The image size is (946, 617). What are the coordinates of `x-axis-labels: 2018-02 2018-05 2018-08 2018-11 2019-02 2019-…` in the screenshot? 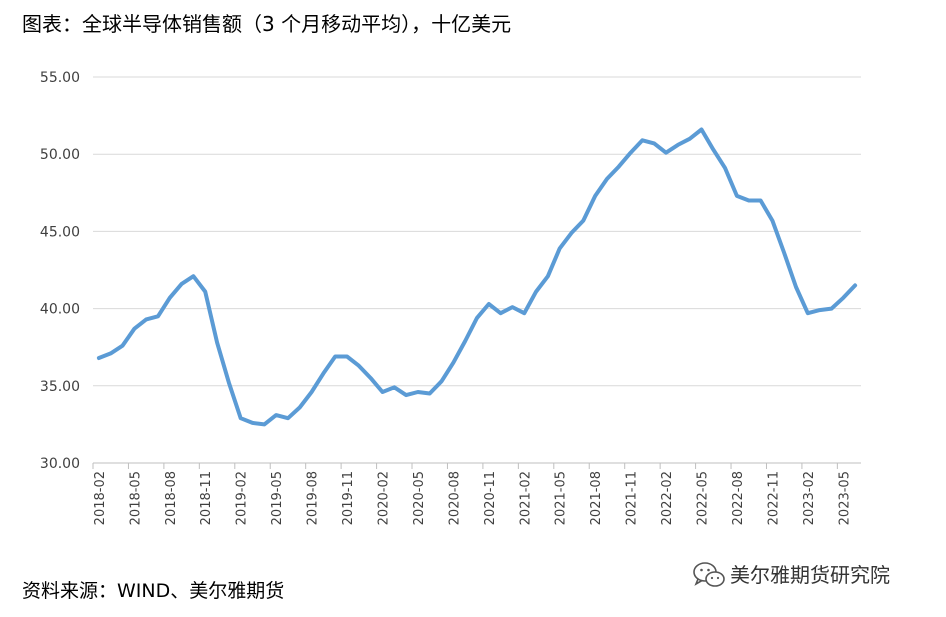 It's located at (472, 498).